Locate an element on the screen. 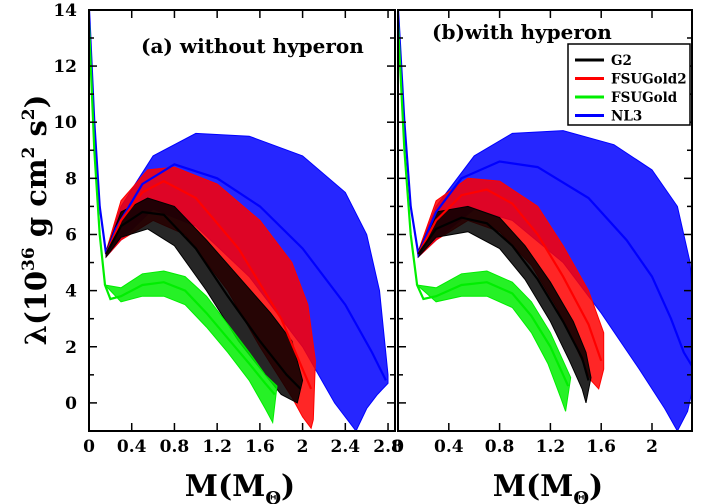 The height and width of the screenshot is (504, 702). panel-b-title: (b)with hyperon is located at coordinates (522, 32).